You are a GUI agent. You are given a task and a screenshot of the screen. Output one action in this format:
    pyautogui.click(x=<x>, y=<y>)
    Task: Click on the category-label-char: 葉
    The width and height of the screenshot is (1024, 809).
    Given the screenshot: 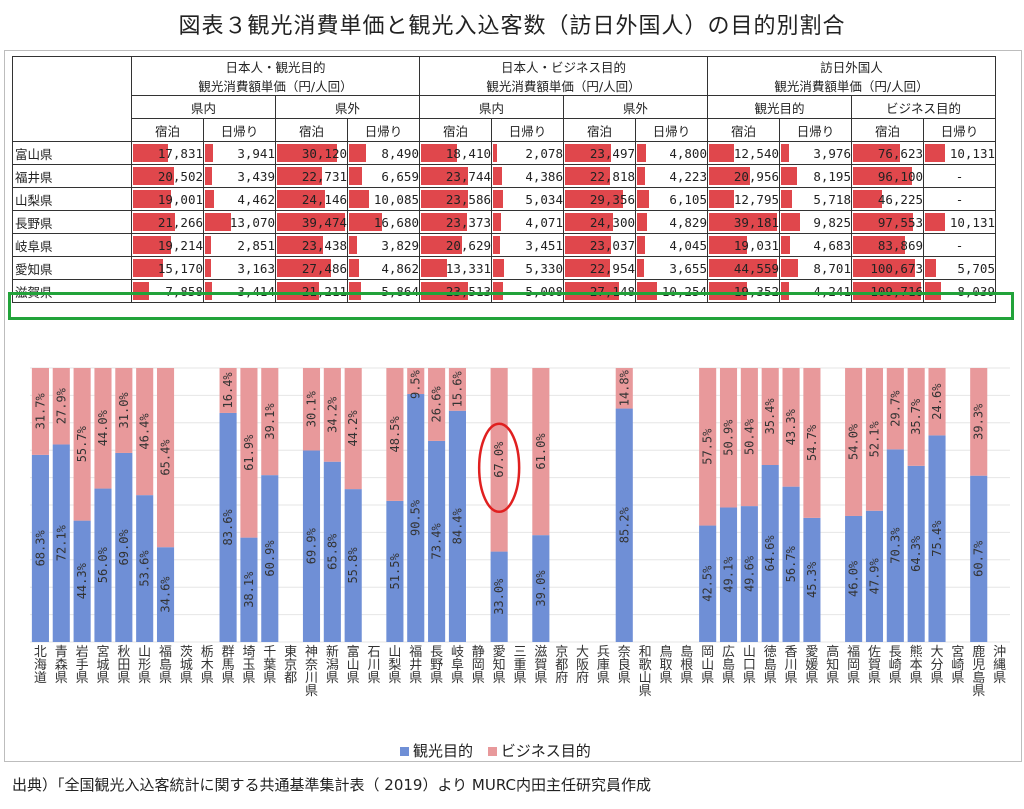 What is the action you would take?
    pyautogui.click(x=269, y=665)
    